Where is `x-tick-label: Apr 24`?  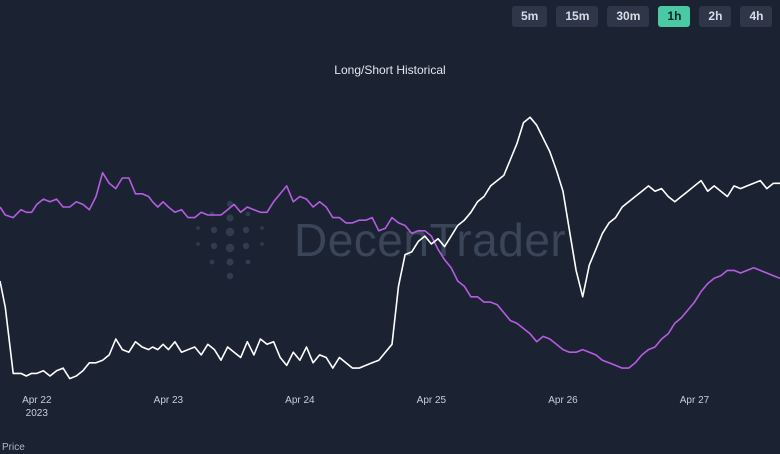 x-tick-label: Apr 24 is located at coordinates (300, 400).